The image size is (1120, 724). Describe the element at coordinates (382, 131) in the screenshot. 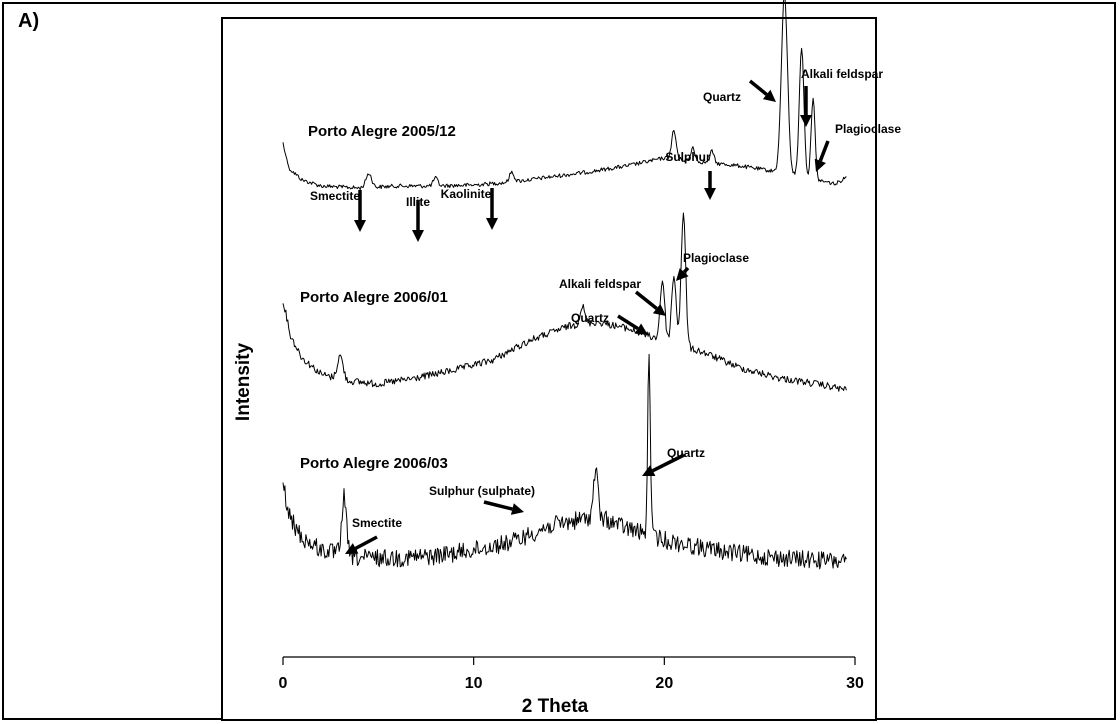

I see `series-label: Porto Alegre 2005/12` at that location.